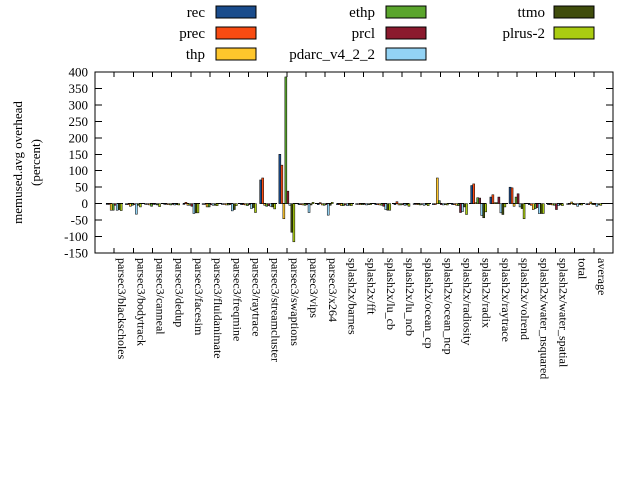 The width and height of the screenshot is (640, 485). Describe the element at coordinates (199, 297) in the screenshot. I see `x-category-label: parsec3/facesim` at that location.